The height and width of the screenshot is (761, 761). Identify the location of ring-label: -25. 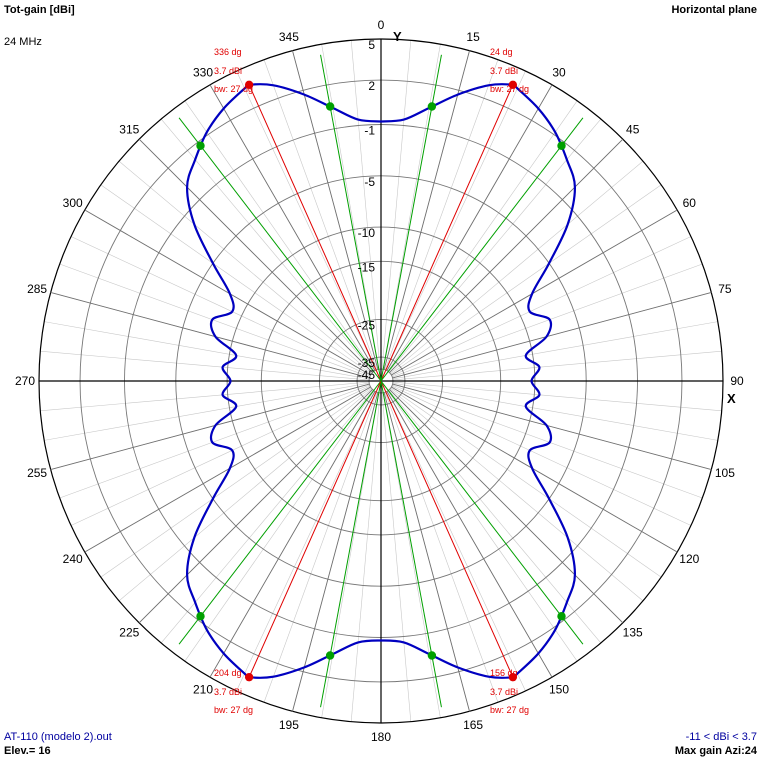
(367, 325).